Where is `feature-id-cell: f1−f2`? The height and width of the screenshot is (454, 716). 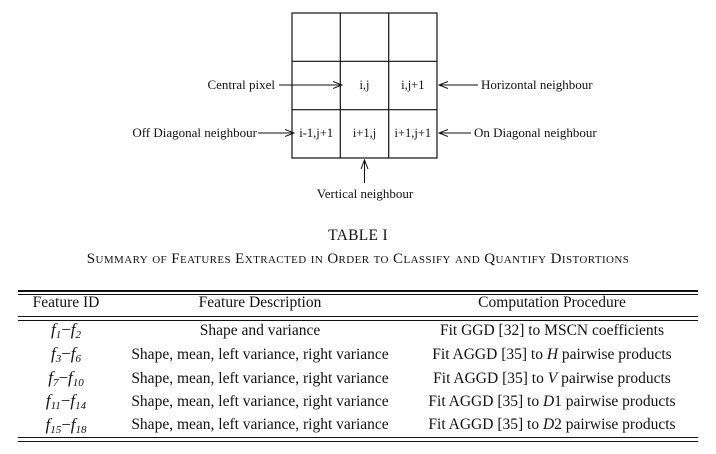
feature-id-cell: f1−f2 is located at coordinates (66, 330).